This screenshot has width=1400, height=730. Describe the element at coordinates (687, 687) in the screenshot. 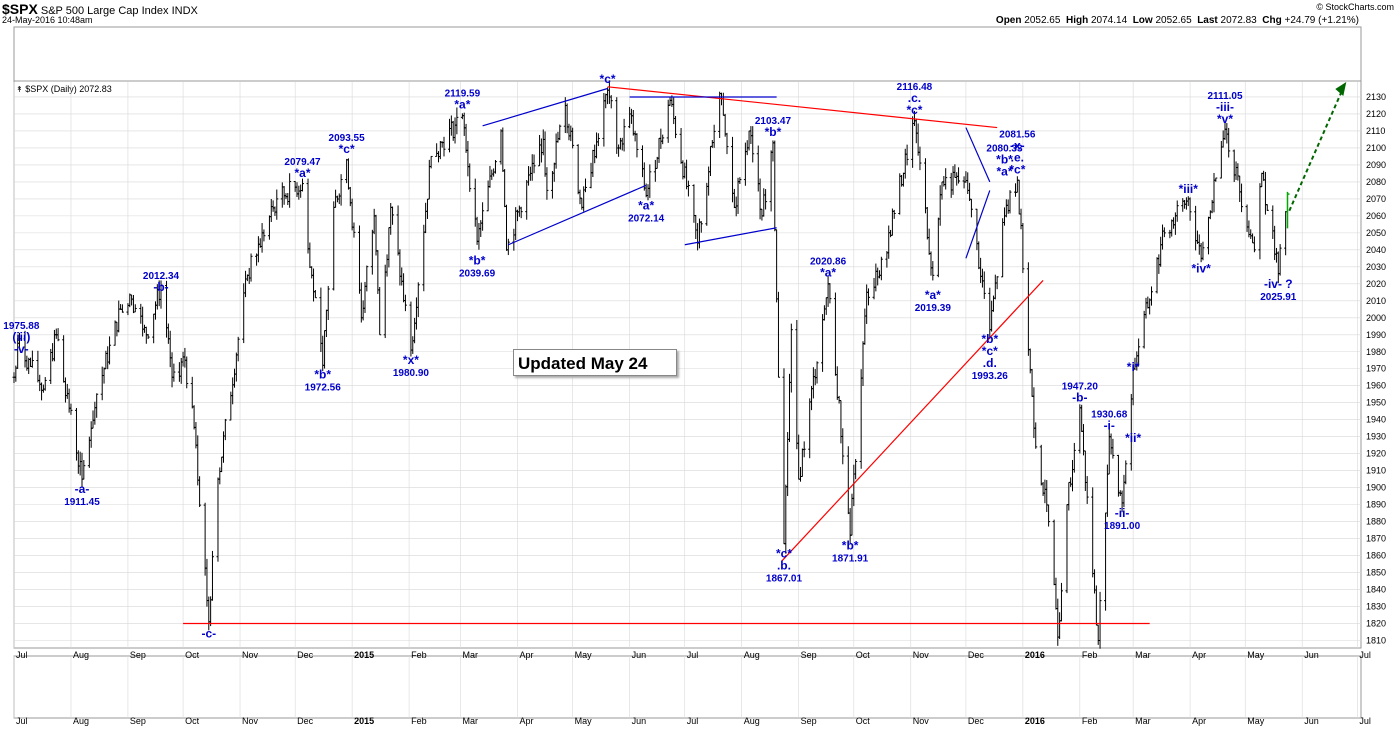

I see `lower-panel-frame` at that location.